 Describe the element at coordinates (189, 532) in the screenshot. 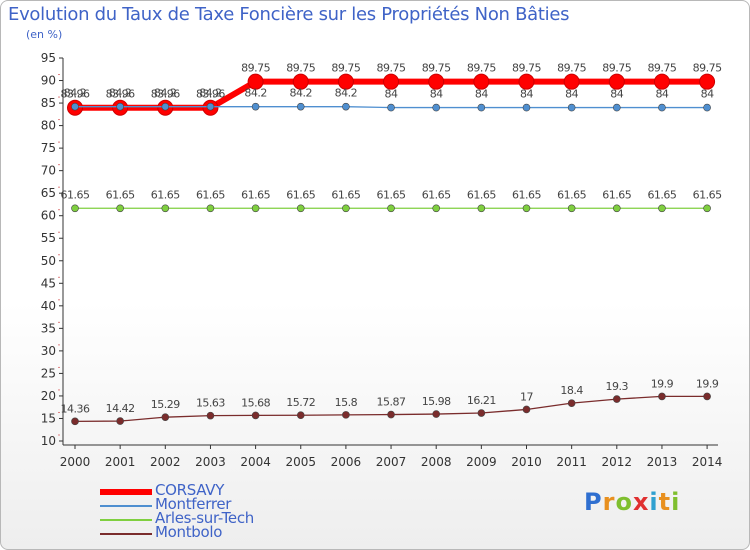

I see `legend-label: Montbolo` at that location.